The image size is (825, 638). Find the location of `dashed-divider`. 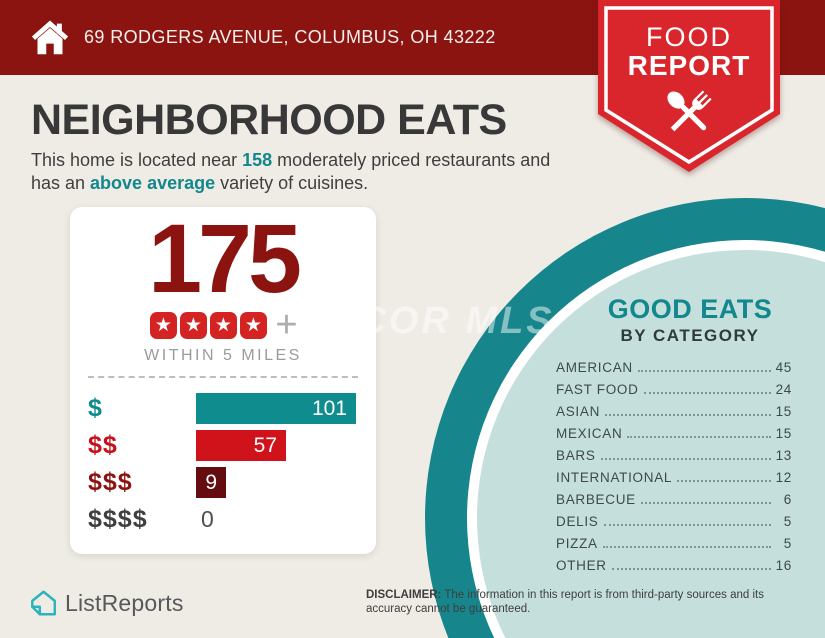

dashed-divider is located at coordinates (223, 377).